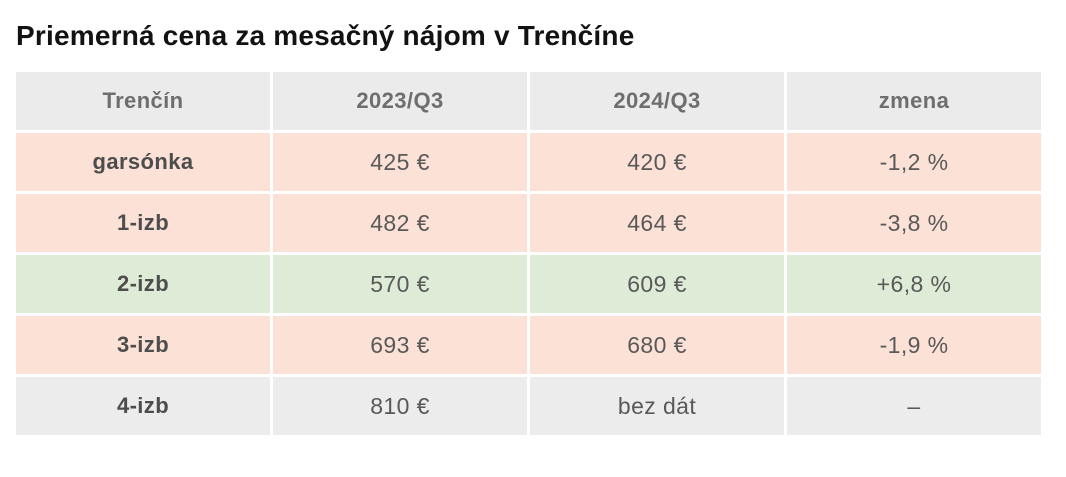 The height and width of the screenshot is (477, 1066). Describe the element at coordinates (528, 101) in the screenshot. I see `header-row: Trenčín 2023/Q3 2024/Q3 zmena` at that location.